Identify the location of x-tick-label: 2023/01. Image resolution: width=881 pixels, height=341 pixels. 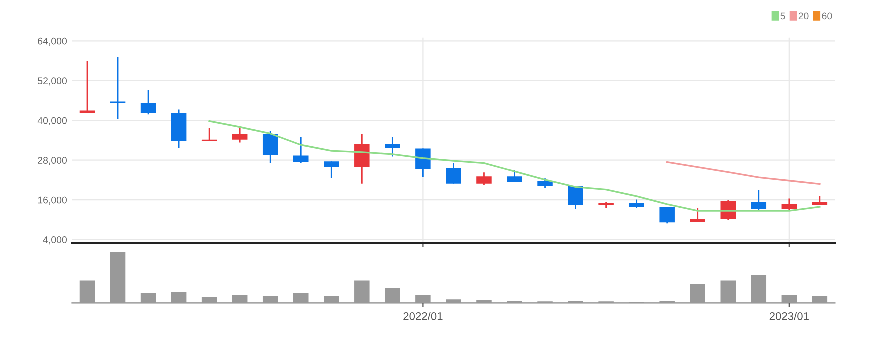
(789, 316).